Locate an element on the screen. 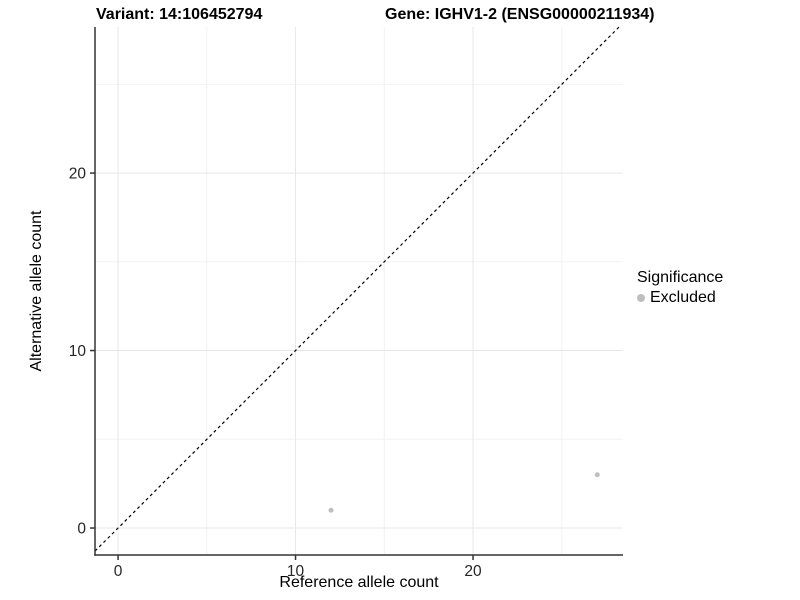 The height and width of the screenshot is (600, 800). plot-title-variant: Variant: 14:106452794 is located at coordinates (179, 14).